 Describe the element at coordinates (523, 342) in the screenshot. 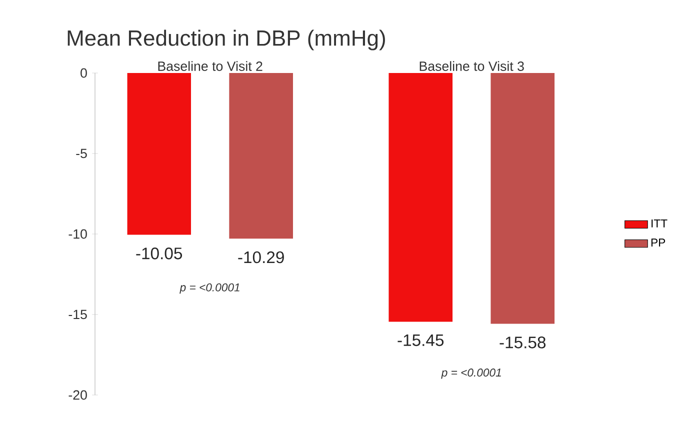

I see `data-label: -15.58` at that location.